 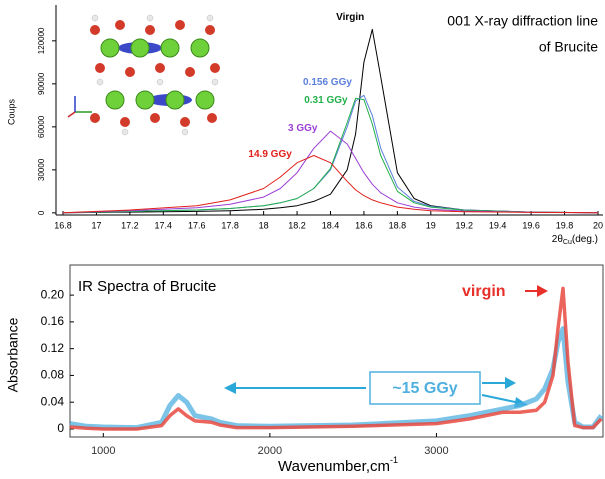 What do you see at coordinates (350, 17) in the screenshot?
I see `series-label: Virgin` at bounding box center [350, 17].